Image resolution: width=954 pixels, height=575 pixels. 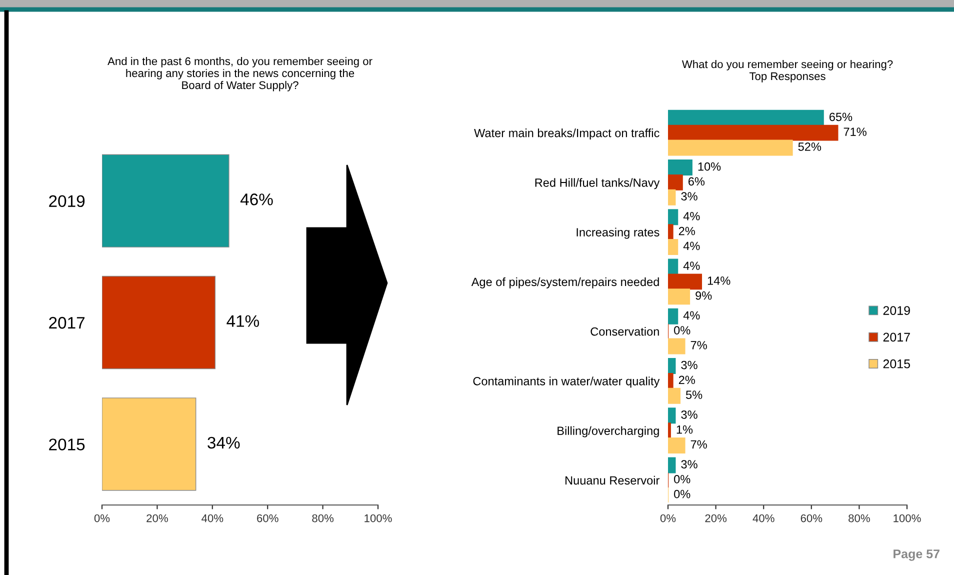 I want to click on data-label: 52%, so click(x=810, y=146).